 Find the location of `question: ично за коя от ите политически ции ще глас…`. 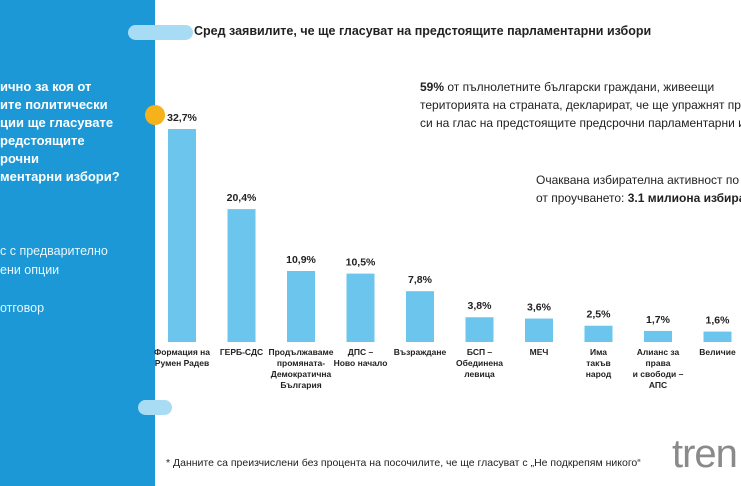

question: ично за коя от ите политически ции ще глас… is located at coordinates (60, 132).